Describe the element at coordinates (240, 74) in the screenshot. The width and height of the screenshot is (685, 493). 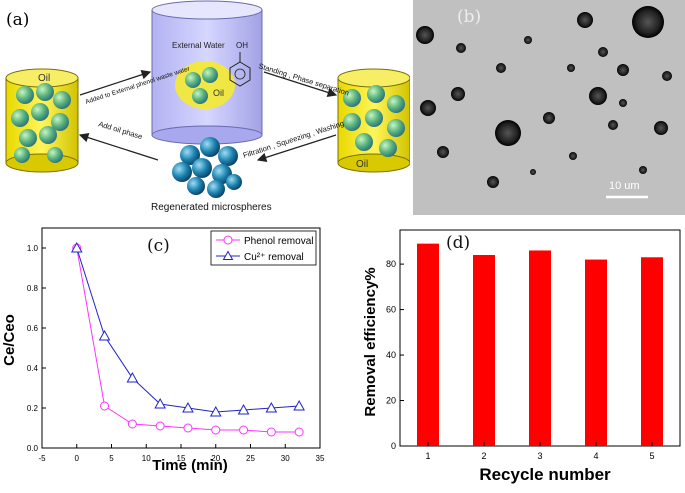
I see `phenol-ring-icon` at that location.